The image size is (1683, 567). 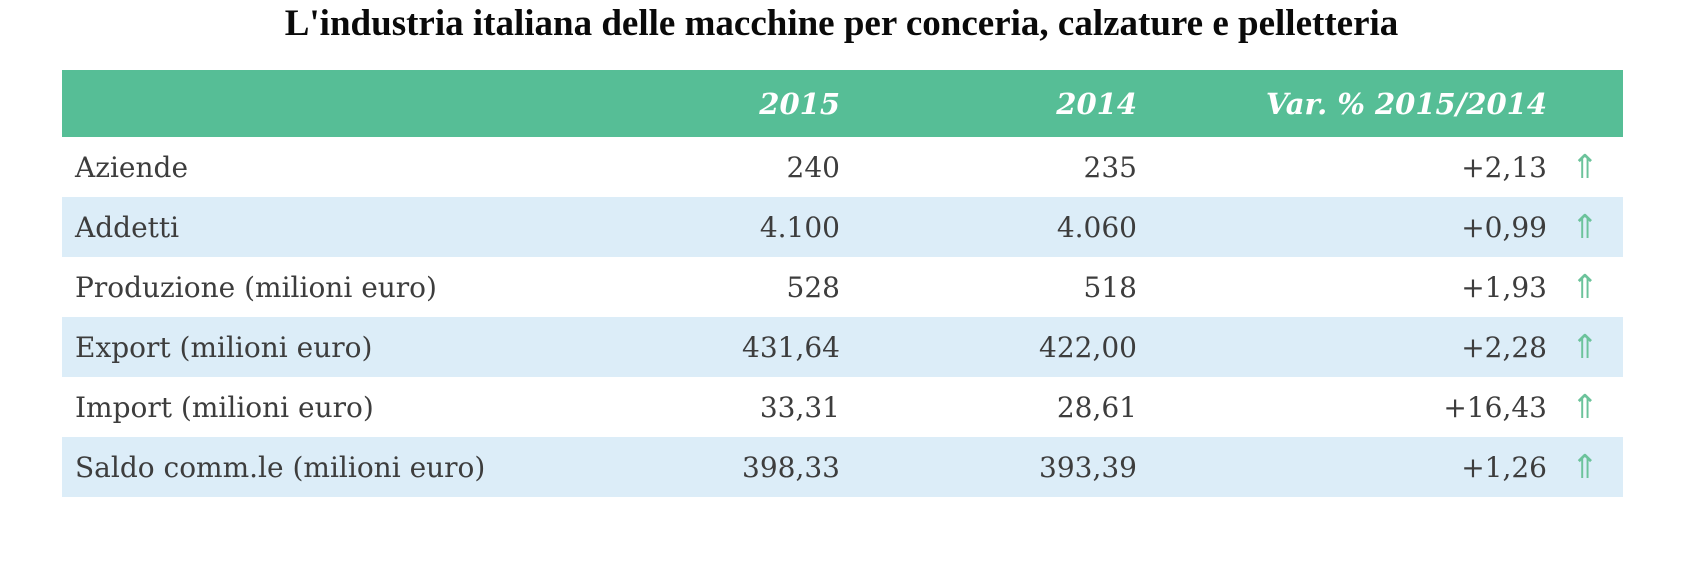 I want to click on variation-cell: +16,43, so click(x=1495, y=407).